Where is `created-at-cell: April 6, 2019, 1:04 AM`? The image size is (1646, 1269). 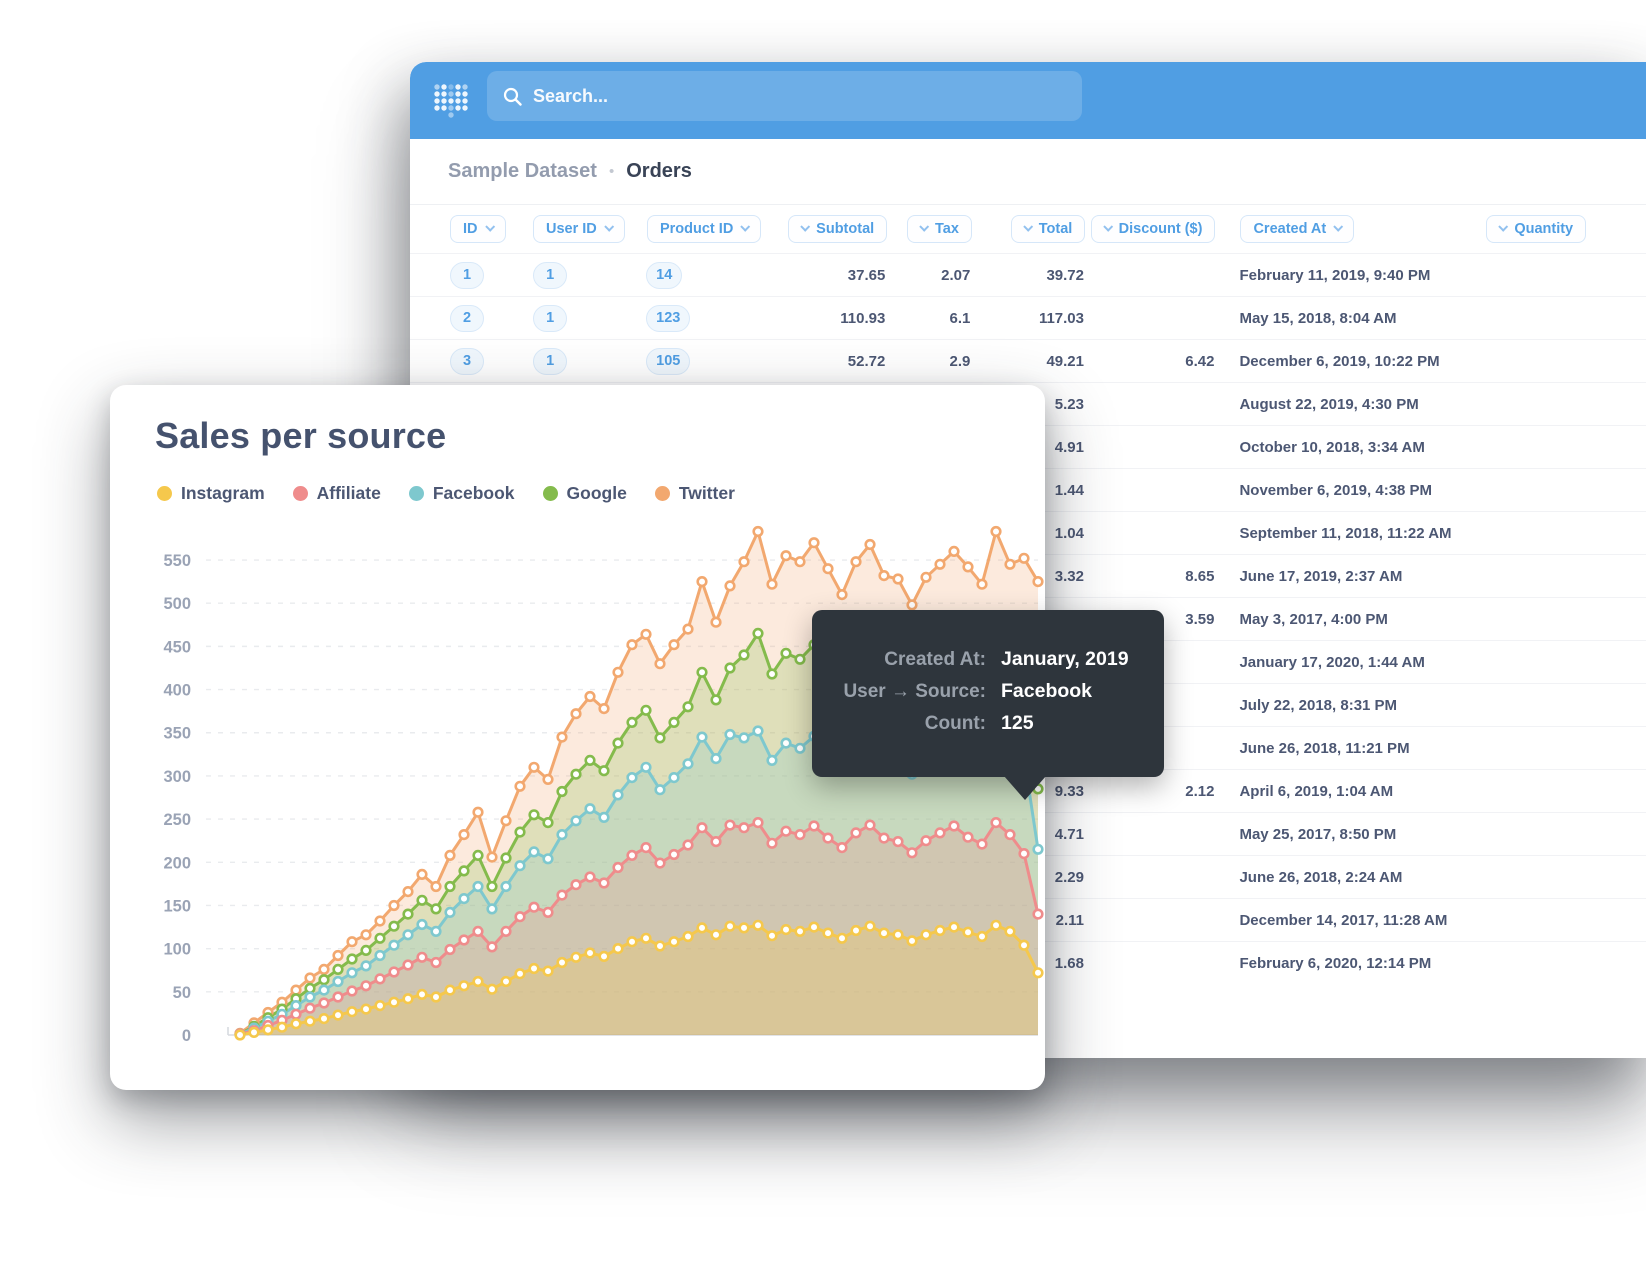
created-at-cell: April 6, 2019, 1:04 AM is located at coordinates (1316, 791).